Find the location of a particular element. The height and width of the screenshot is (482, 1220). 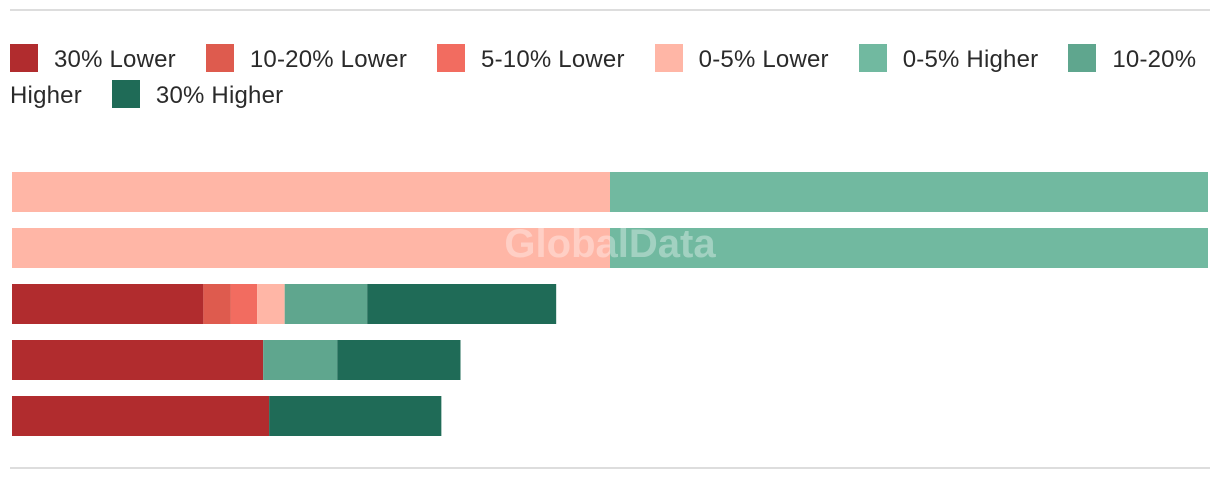

legend-label: 5-10% Lower is located at coordinates (553, 59).